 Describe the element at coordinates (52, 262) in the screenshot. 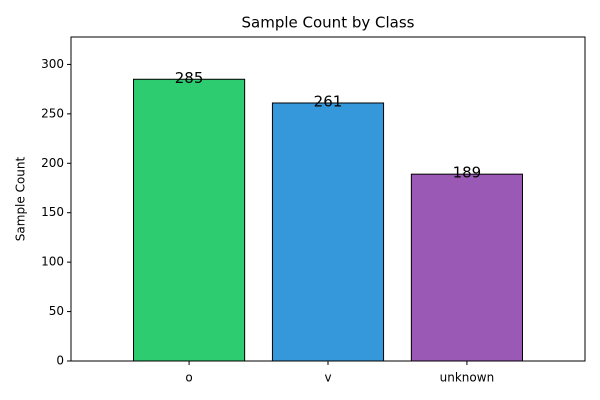

I see `y-tick-label: 100` at that location.